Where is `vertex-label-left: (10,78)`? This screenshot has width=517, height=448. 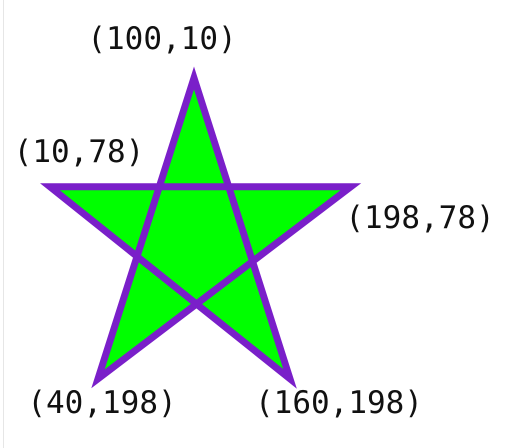
vertex-label-left: (10,78) is located at coordinates (79, 152).